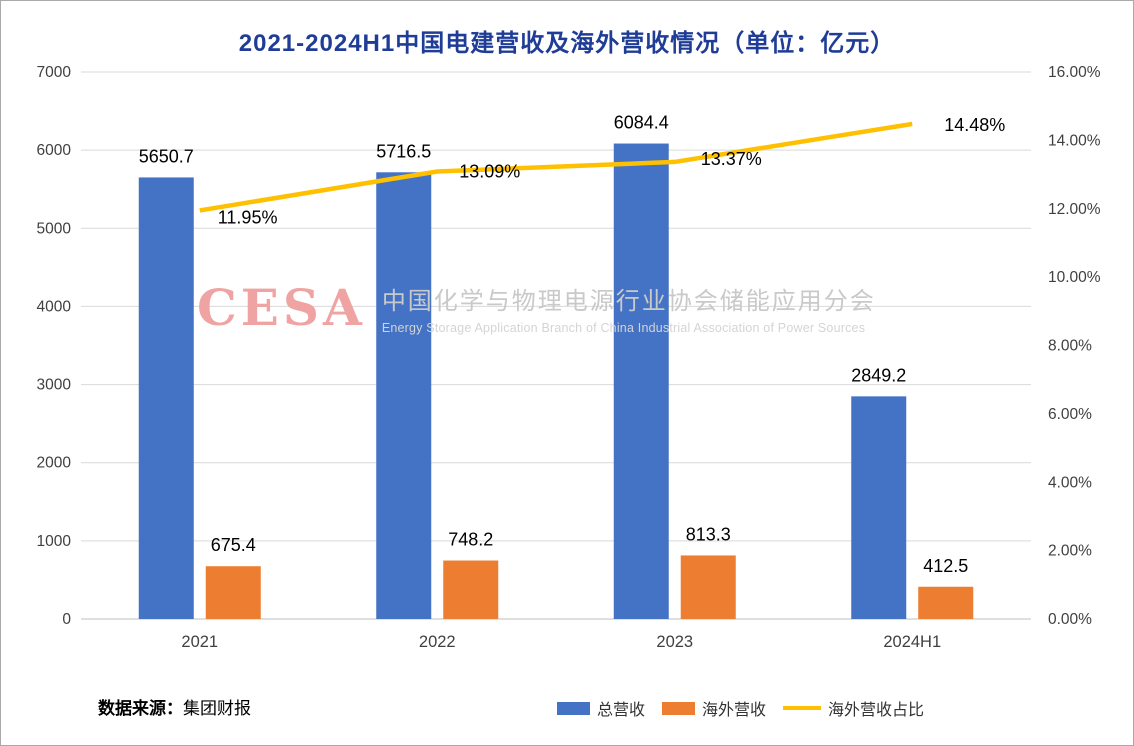 The width and height of the screenshot is (1134, 746). What do you see at coordinates (1074, 140) in the screenshot?
I see `y2-axis-tick-label: 14.00%` at bounding box center [1074, 140].